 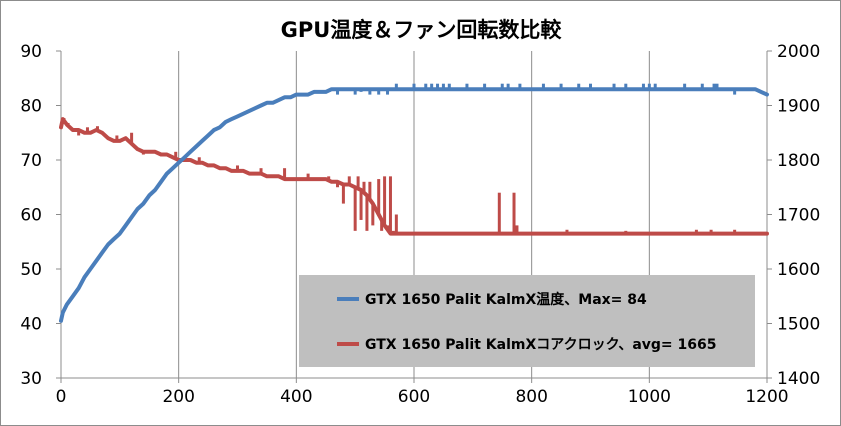 I want to click on y-left-tick-label: 50, so click(x=31, y=270).